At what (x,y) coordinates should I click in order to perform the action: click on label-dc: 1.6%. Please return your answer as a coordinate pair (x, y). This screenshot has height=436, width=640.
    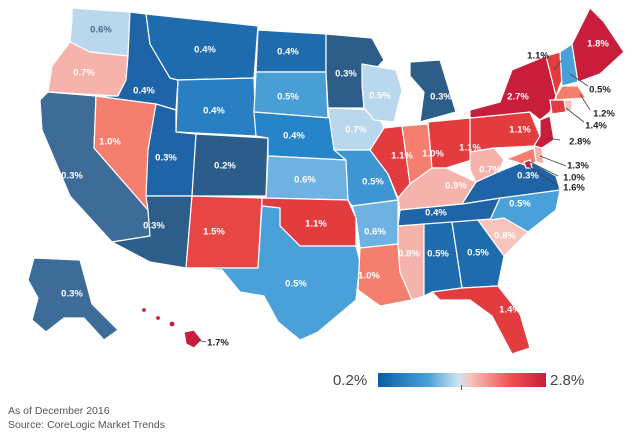
    Looking at the image, I should click on (574, 188).